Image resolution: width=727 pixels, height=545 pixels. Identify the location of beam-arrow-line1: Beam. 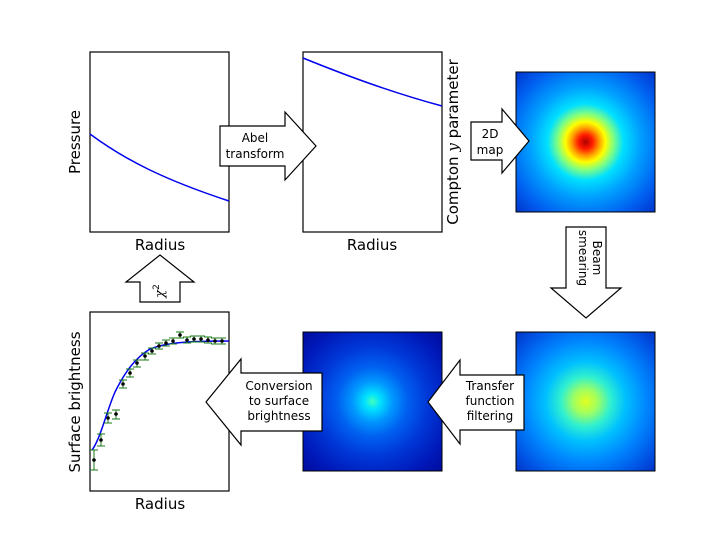
(597, 258).